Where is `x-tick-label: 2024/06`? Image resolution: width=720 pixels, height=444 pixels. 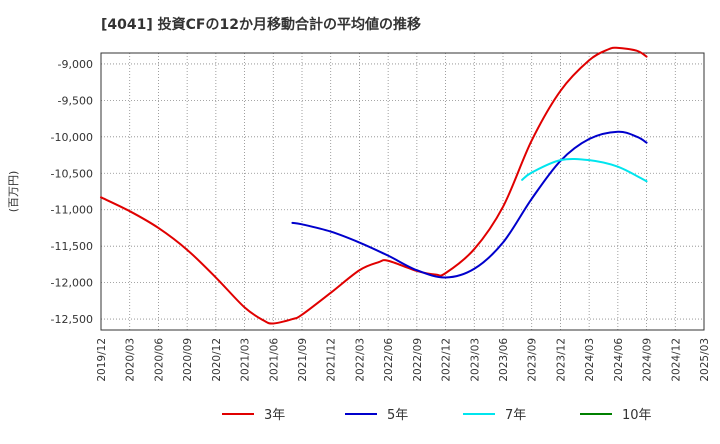
x-tick-label: 2024/06 is located at coordinates (619, 360).